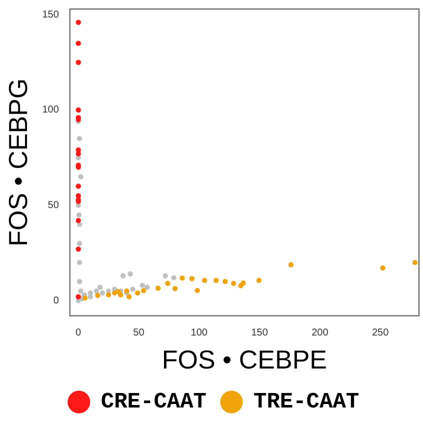 This screenshot has height=423, width=423. I want to click on y-tick-label: 50, so click(54, 206).